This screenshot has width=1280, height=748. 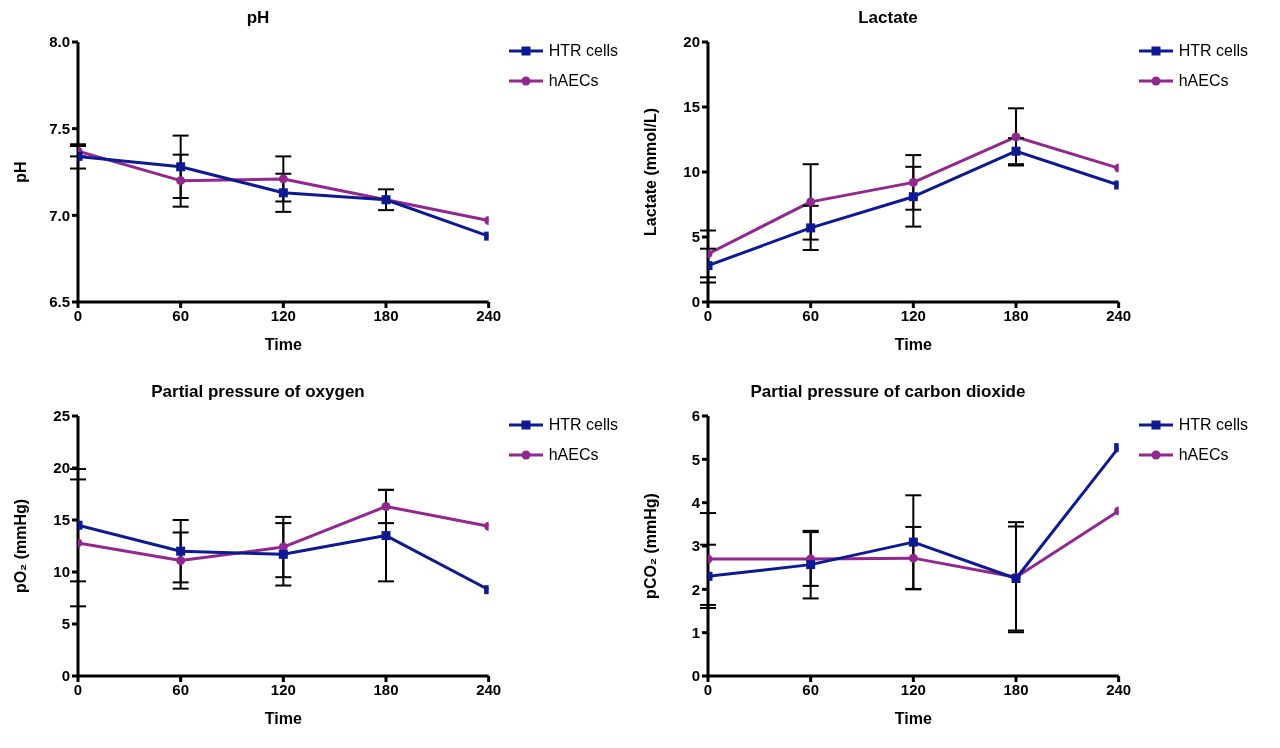 I want to click on y-tick-label: 1, so click(x=695, y=632).